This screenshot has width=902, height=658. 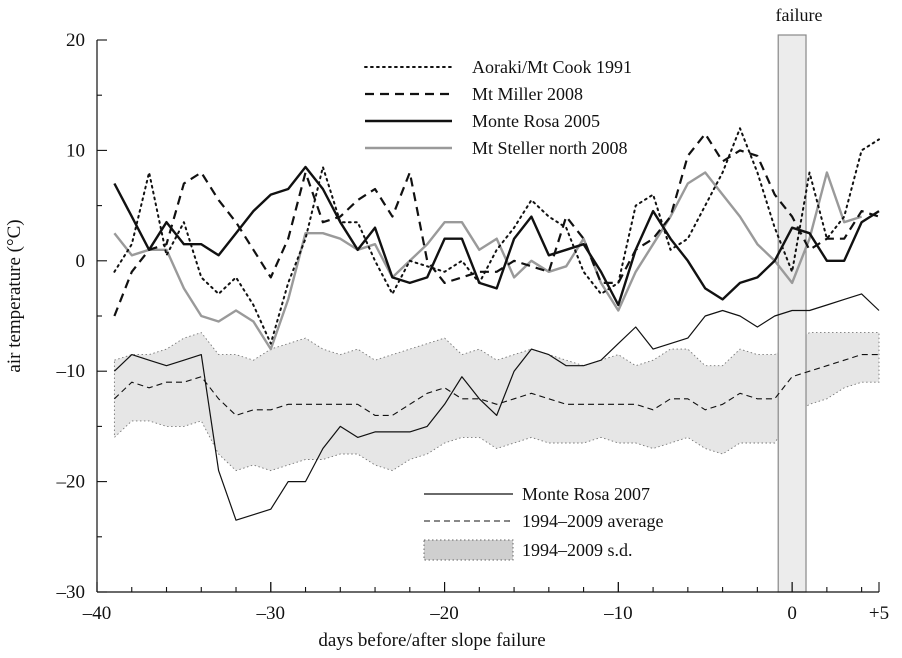 I want to click on x-tick-label: 0, so click(x=792, y=613).